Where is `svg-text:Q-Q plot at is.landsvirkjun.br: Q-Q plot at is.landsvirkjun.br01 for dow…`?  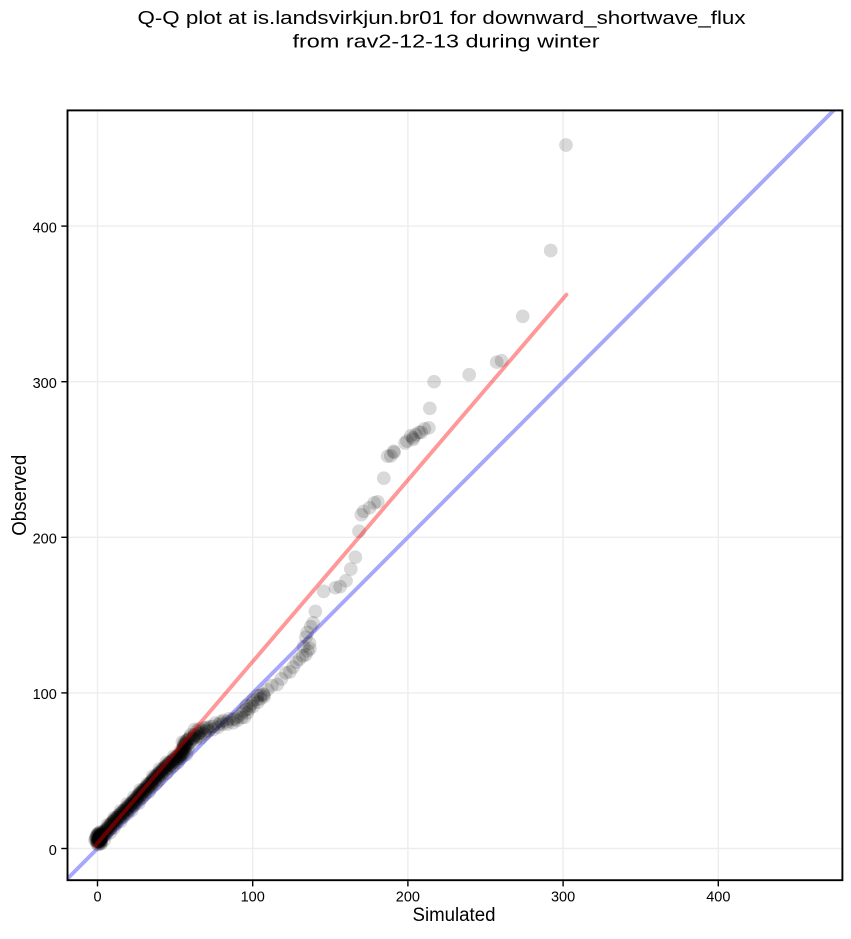 svg-text:Q-Q plot at is.landsvirkjun.br: Q-Q plot at is.landsvirkjun.br01 for dow… is located at coordinates (442, 18).